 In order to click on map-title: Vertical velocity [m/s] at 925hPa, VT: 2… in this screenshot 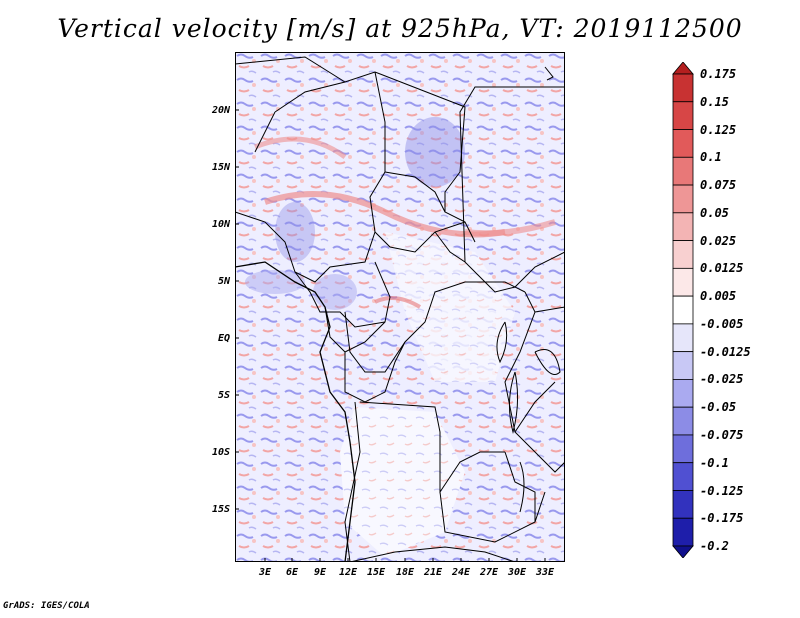, I will do `click(400, 28)`.